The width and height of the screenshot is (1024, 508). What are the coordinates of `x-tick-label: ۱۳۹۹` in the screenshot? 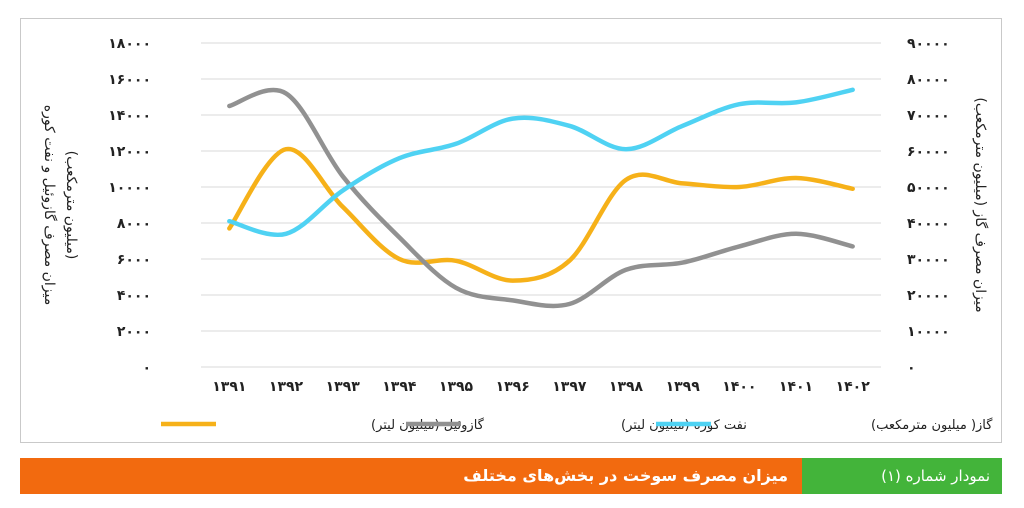 It's located at (683, 387).